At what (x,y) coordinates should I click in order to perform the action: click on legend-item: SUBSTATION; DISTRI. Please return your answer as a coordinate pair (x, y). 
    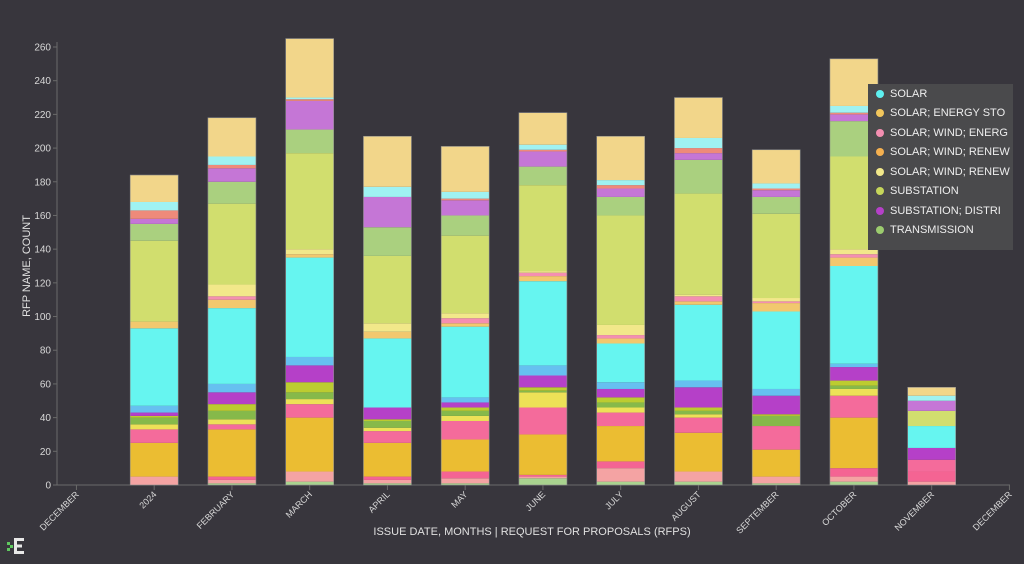
    Looking at the image, I should click on (940, 211).